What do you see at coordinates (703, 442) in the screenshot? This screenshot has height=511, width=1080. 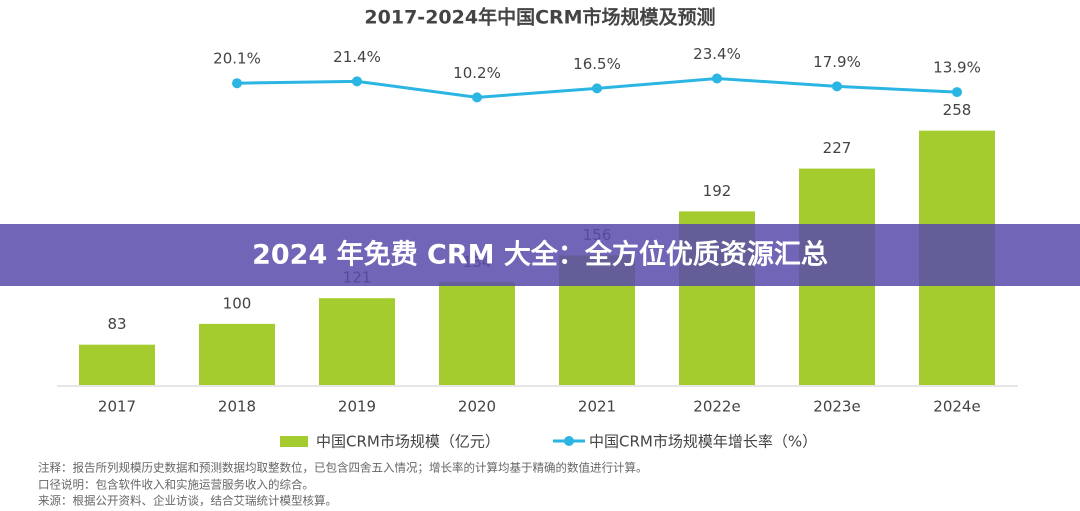 I see `legend-label: 中国CRM市场规模年增长率（%）` at bounding box center [703, 442].